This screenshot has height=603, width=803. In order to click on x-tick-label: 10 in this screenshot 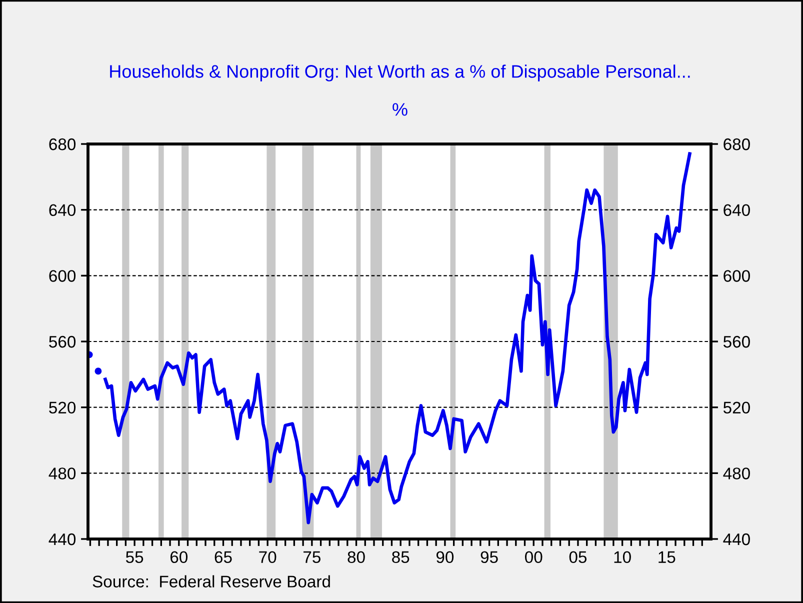, I will do `click(622, 557)`.